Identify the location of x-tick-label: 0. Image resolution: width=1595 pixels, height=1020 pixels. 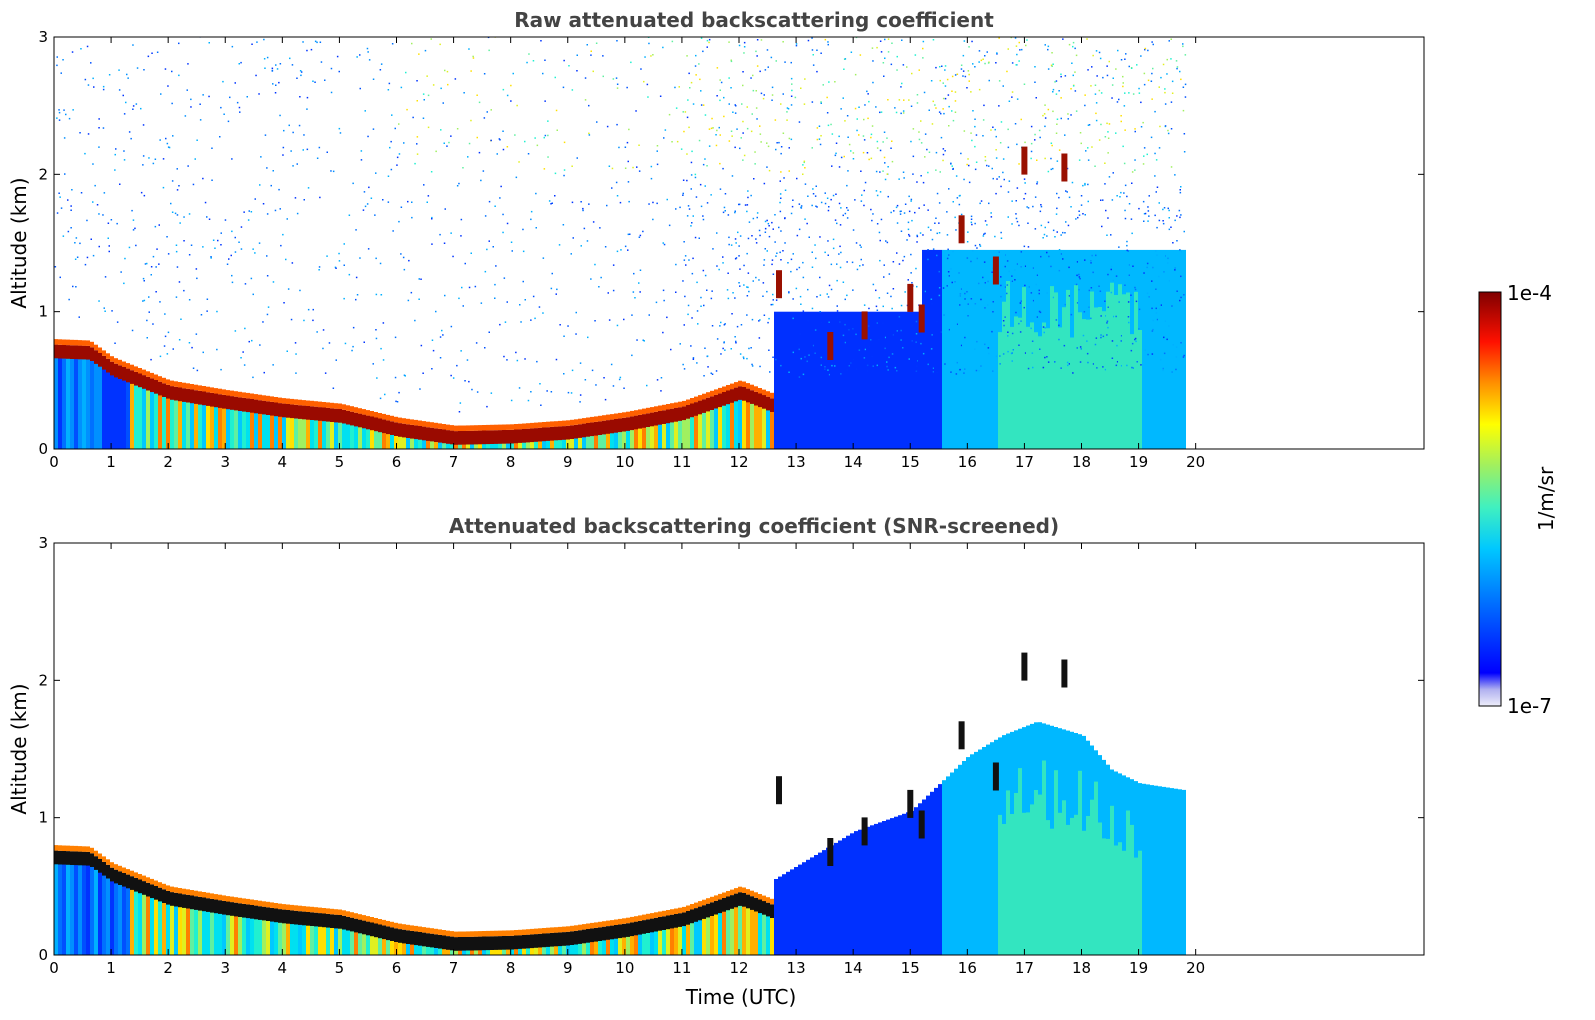
(54, 462).